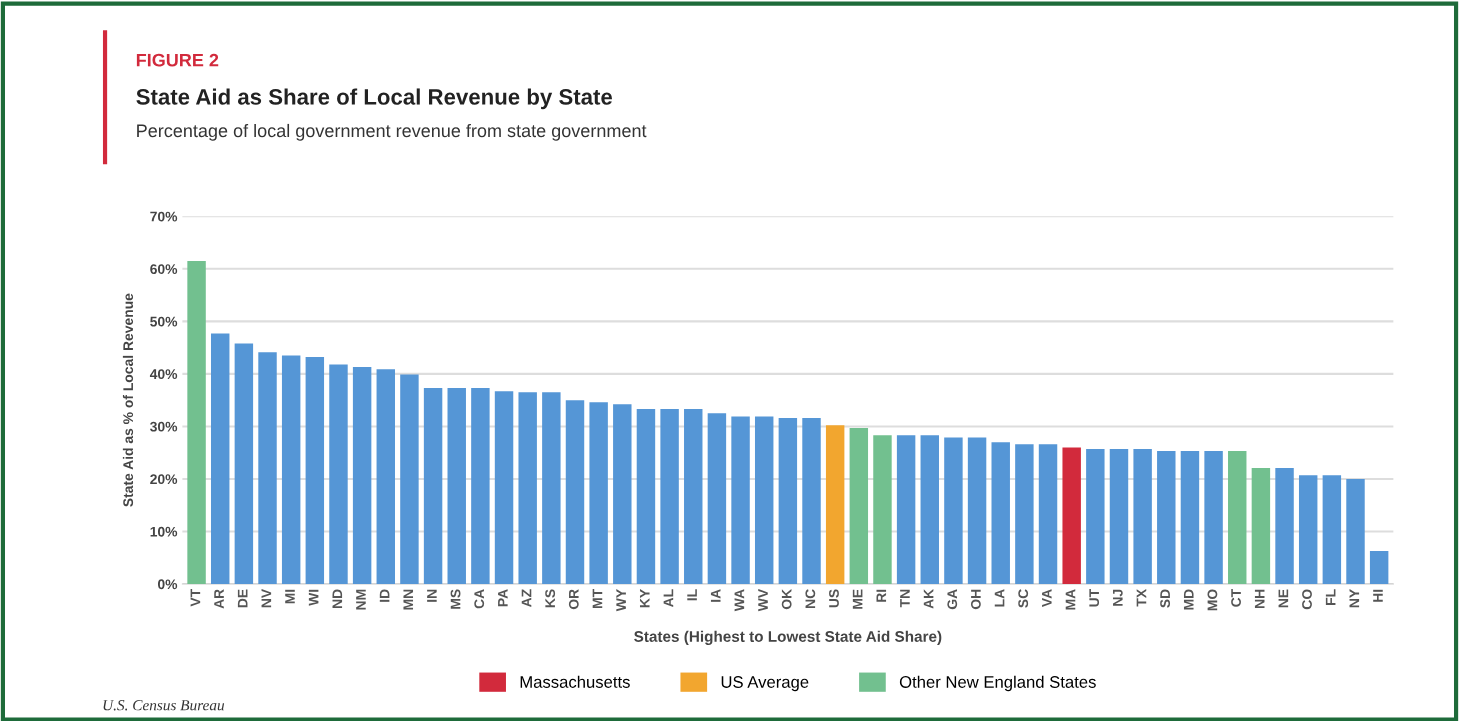 The height and width of the screenshot is (721, 1459). What do you see at coordinates (266, 598) in the screenshot?
I see `x-tick-label: NV` at bounding box center [266, 598].